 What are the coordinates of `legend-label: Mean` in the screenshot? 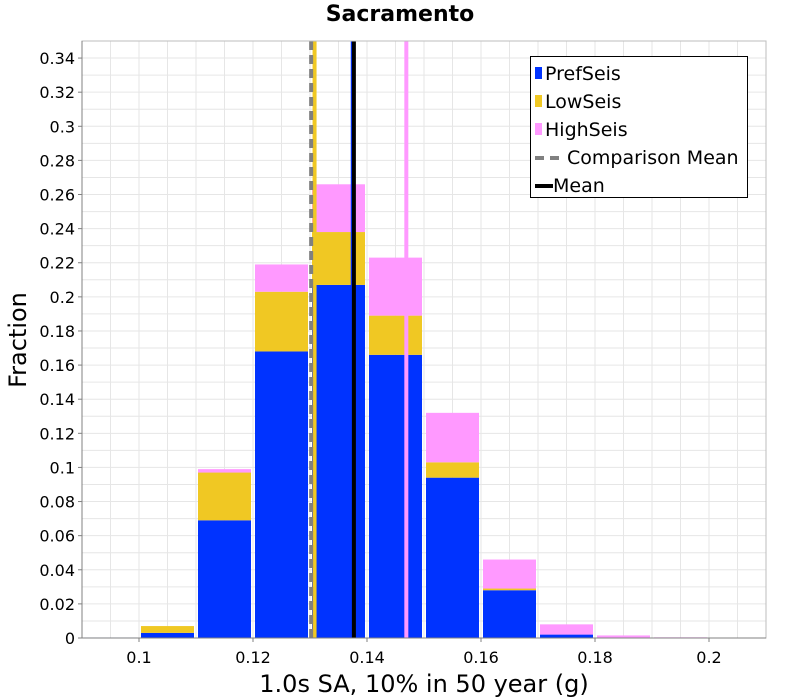 It's located at (579, 186).